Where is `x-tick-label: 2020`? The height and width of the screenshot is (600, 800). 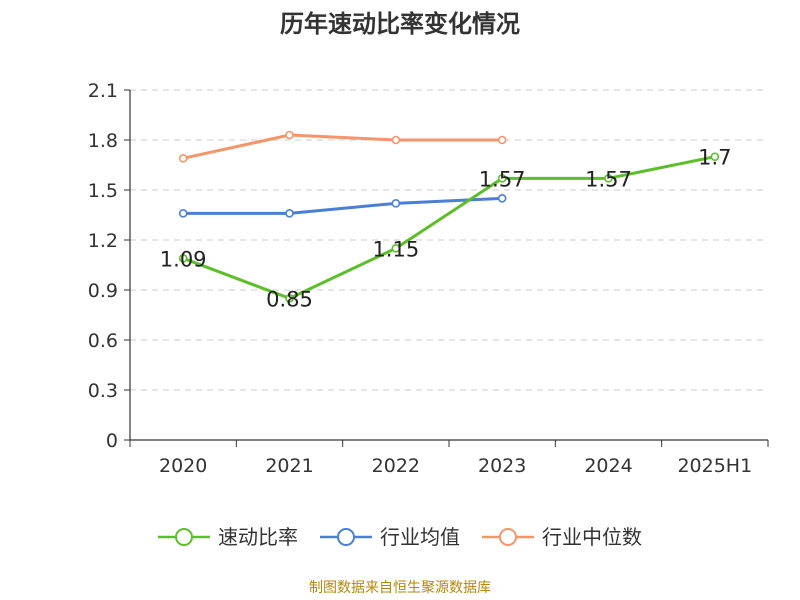
x-tick-label: 2020 is located at coordinates (183, 466).